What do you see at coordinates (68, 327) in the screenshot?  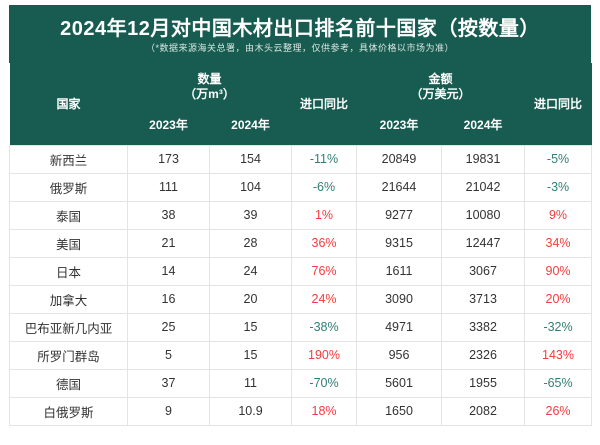 I see `country-cell: 巴布亚新几内亚` at bounding box center [68, 327].